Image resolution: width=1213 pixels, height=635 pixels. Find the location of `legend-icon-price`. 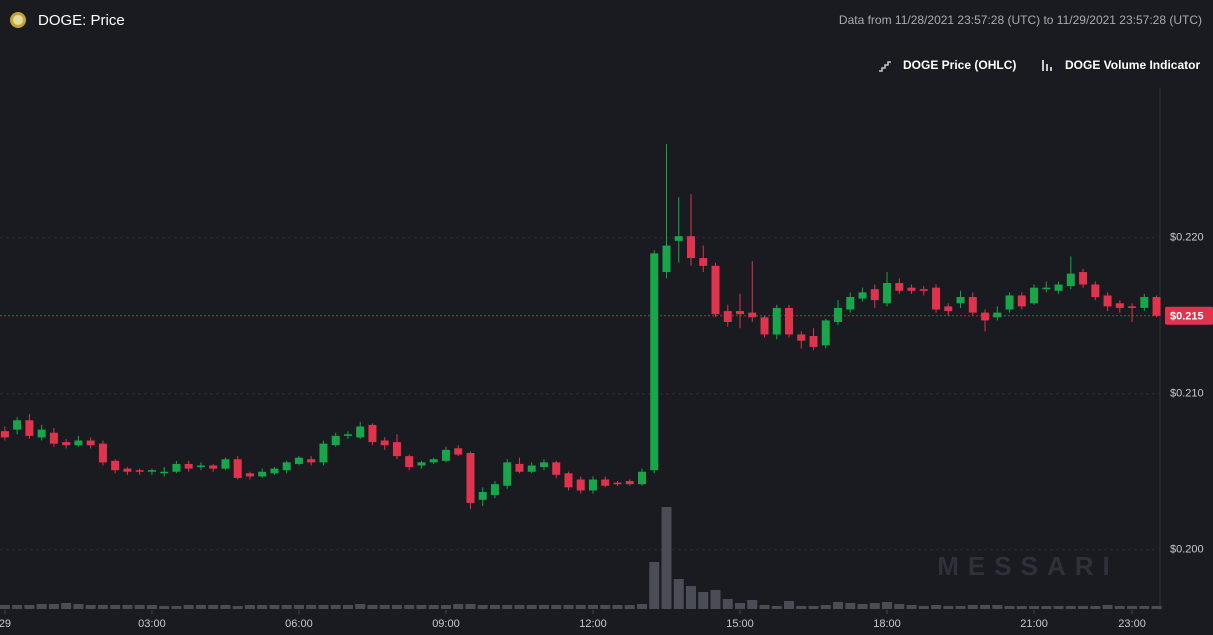

legend-icon-price is located at coordinates (885, 66).